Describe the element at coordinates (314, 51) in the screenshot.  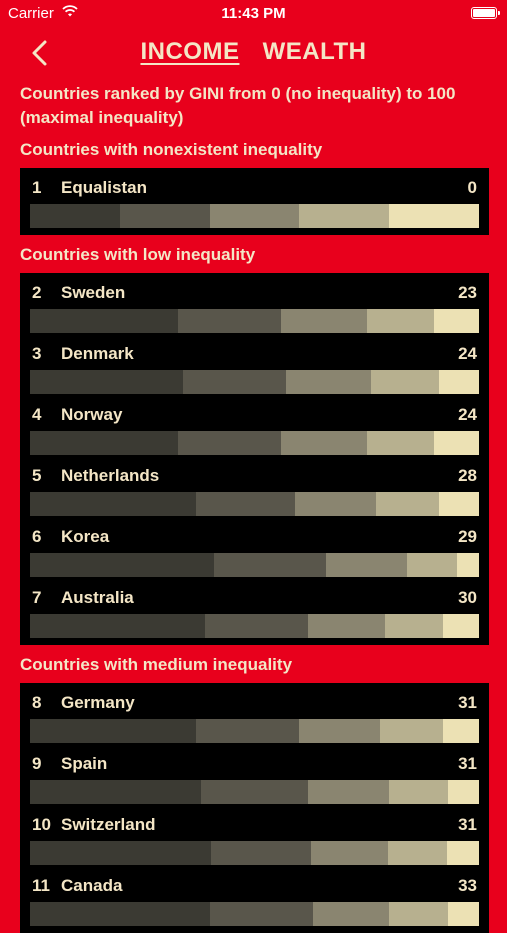
I see `tab-wealth: WEALTH` at that location.